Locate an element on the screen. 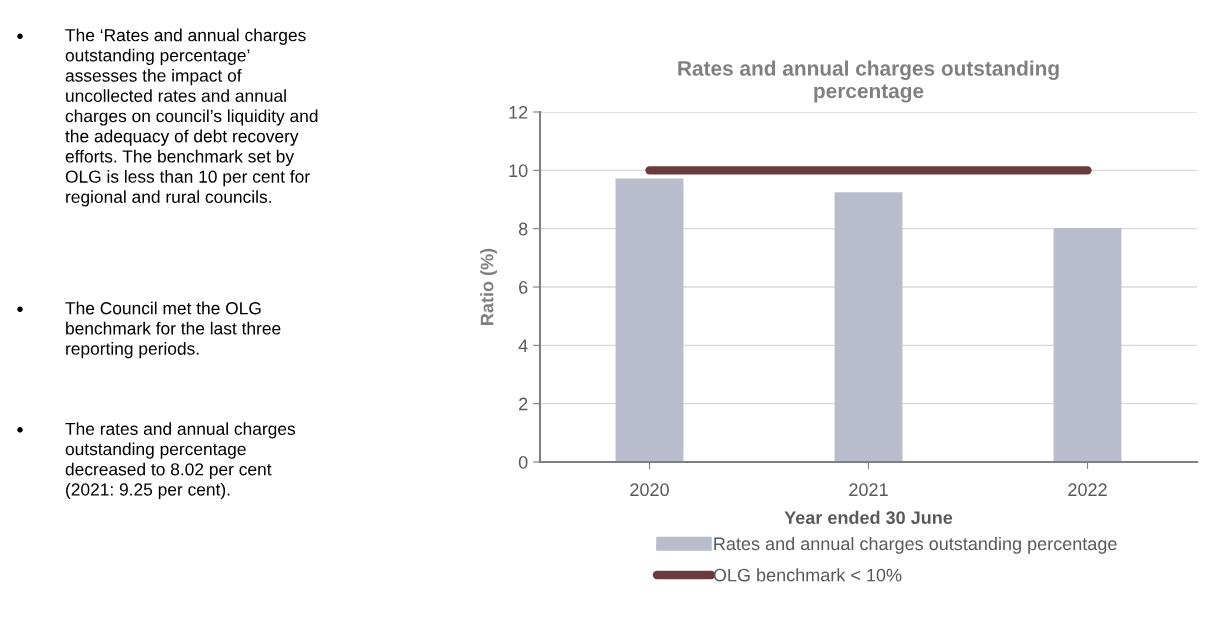  y-tick-label: 12 is located at coordinates (518, 112).